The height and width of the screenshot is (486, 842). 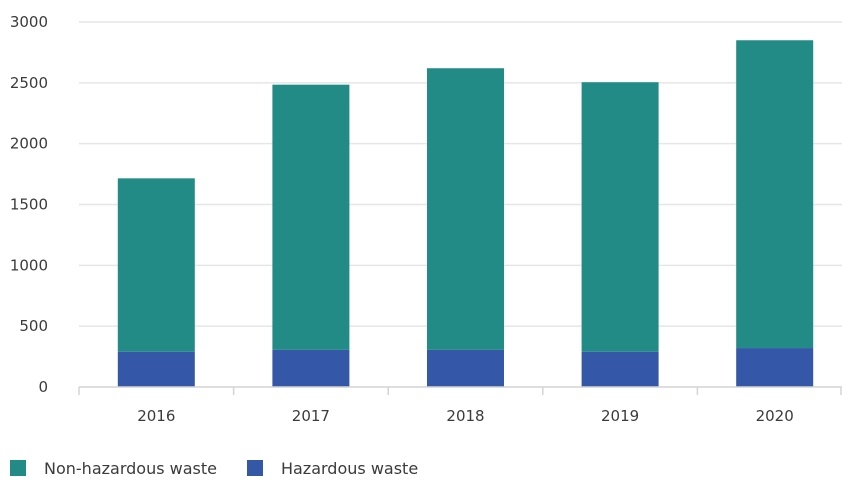 I want to click on bar-hazardous-2020, so click(x=775, y=367).